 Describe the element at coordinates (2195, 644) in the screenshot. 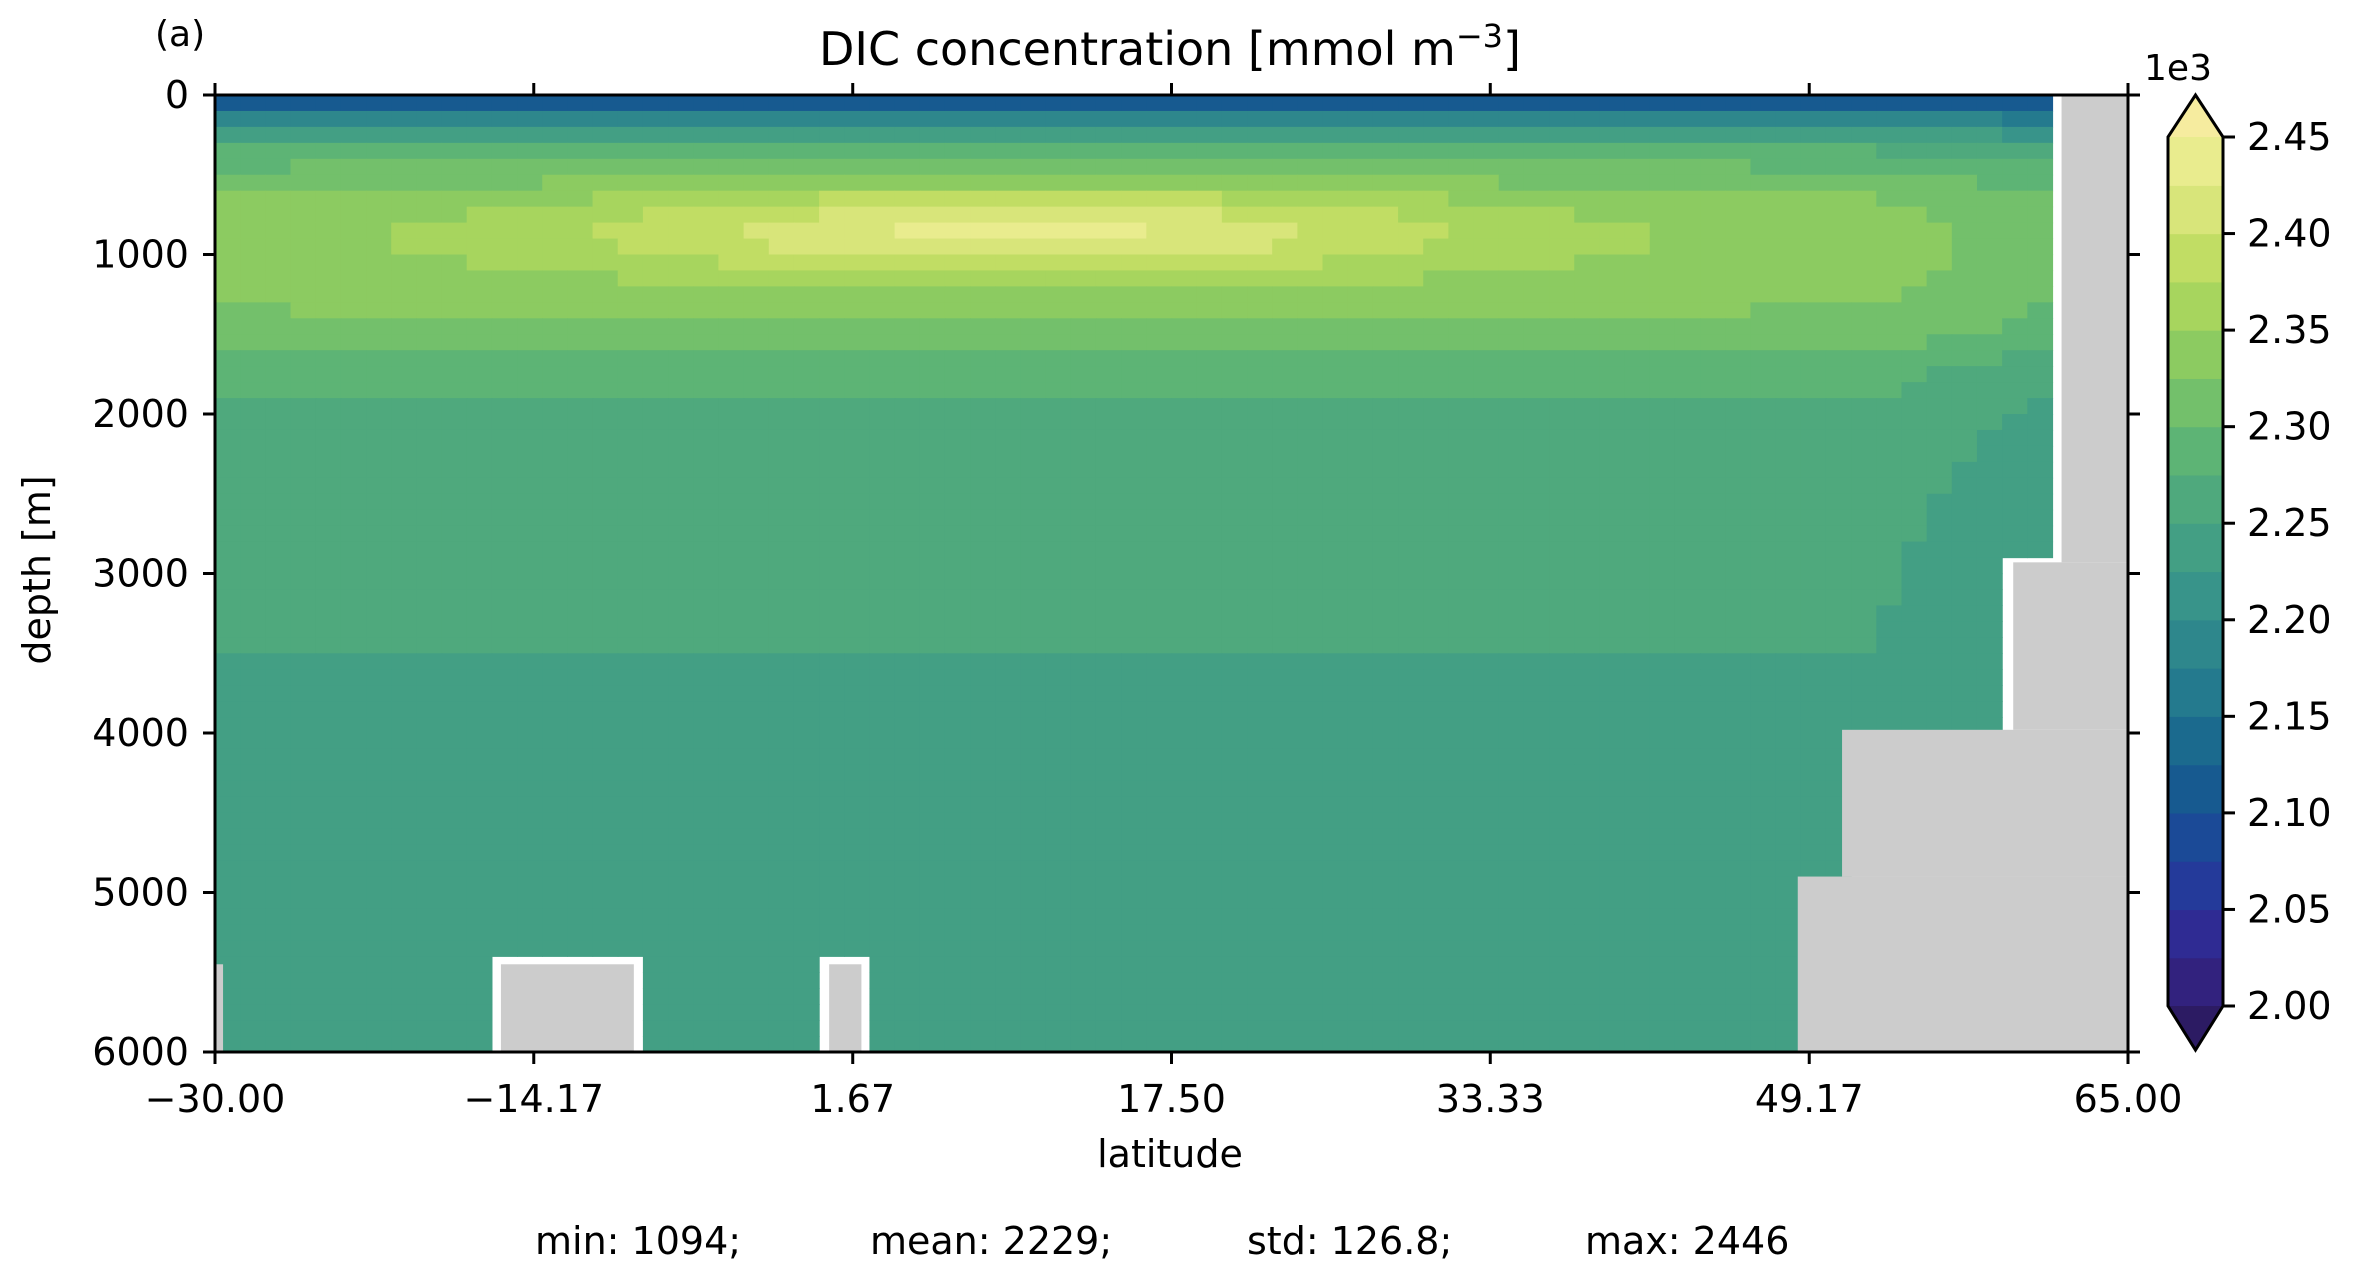

I see `colorbar-segment` at that location.